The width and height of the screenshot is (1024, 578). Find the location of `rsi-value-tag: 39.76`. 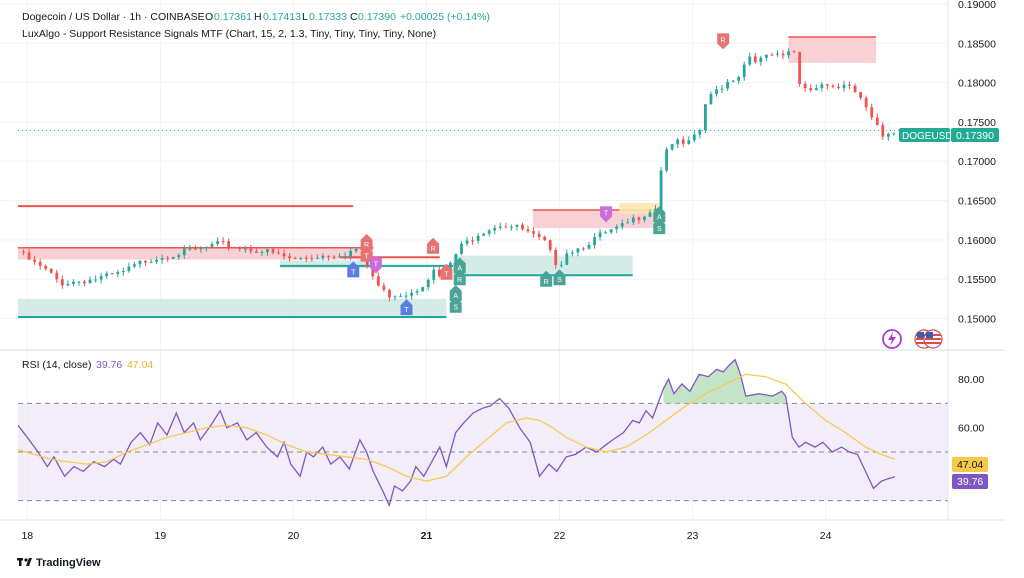

rsi-value-tag: 39.76 is located at coordinates (970, 481).